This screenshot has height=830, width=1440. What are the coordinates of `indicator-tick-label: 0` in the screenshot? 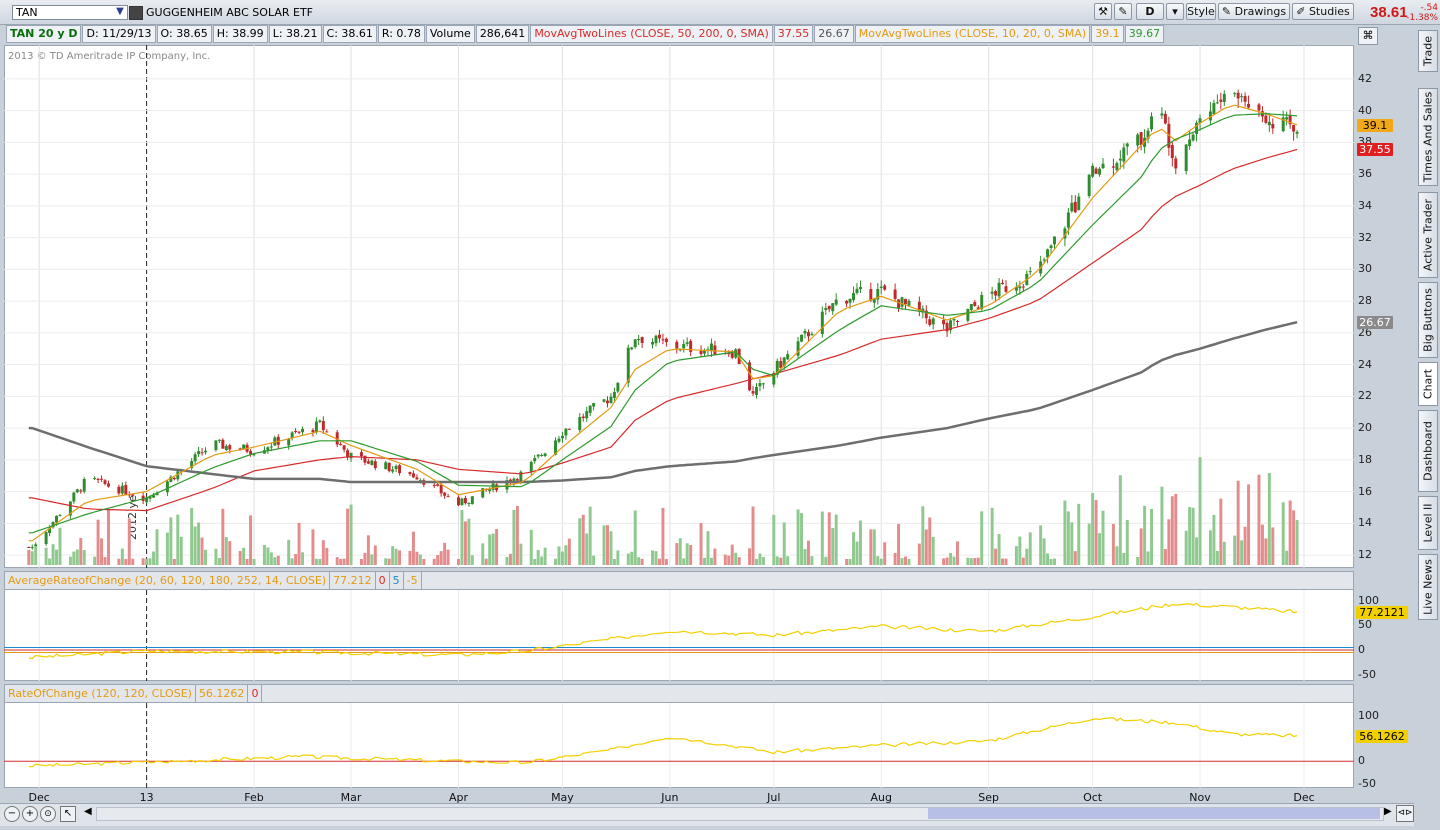 It's located at (1361, 649).